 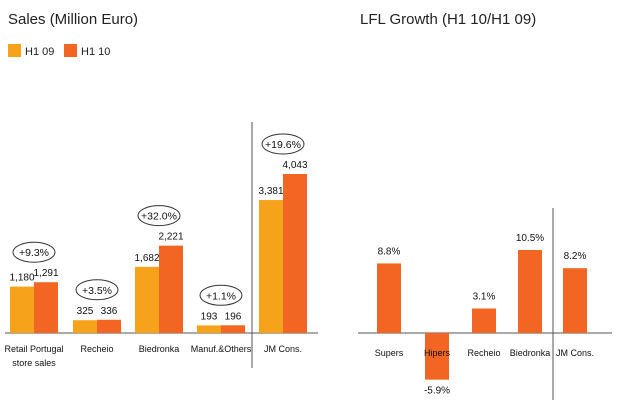 I want to click on lfl-bar-recheio, so click(x=484, y=320).